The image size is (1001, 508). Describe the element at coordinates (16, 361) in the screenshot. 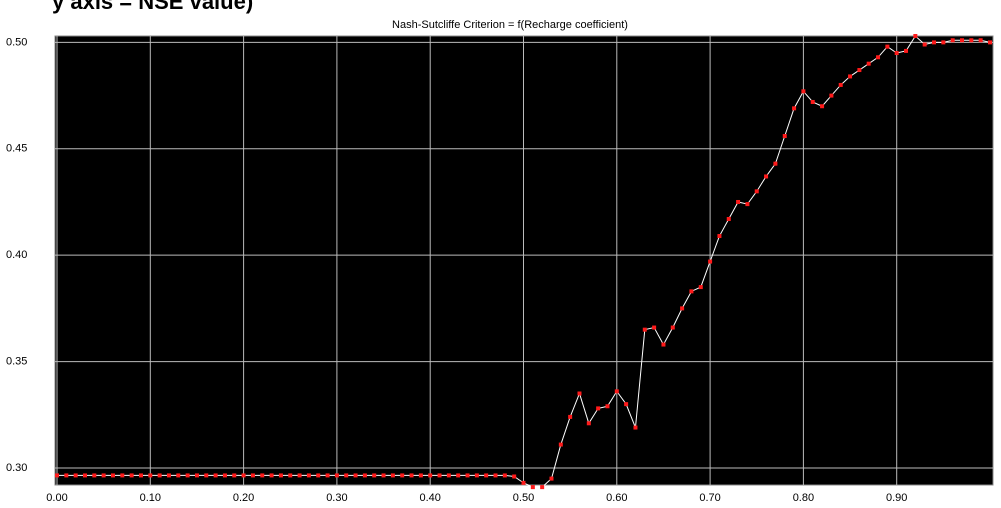

I see `y-tick-label: 0.35` at that location.